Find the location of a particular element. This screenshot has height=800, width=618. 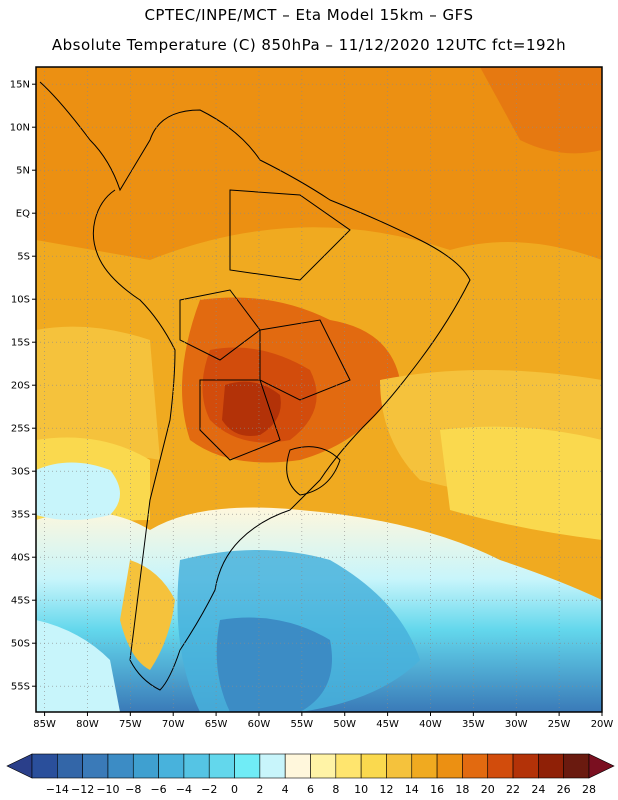

lat-tick-label: 5S is located at coordinates (23, 257).